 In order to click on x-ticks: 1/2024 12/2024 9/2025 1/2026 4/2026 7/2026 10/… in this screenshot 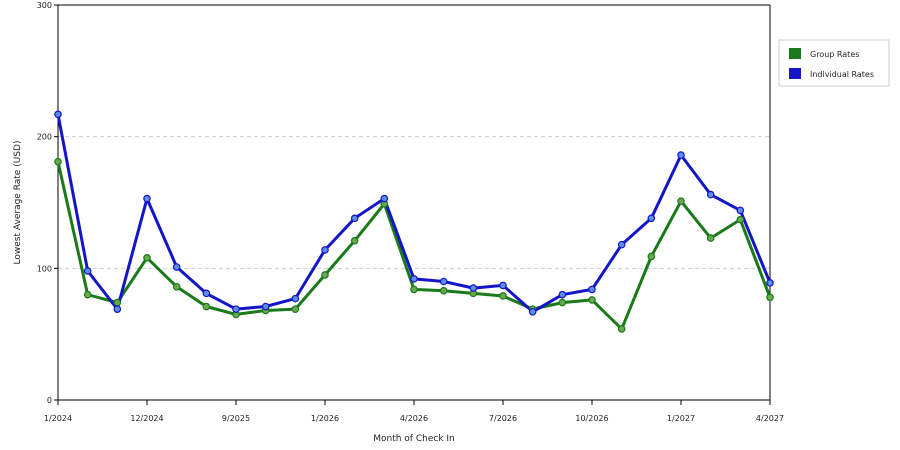, I will do `click(414, 411)`.